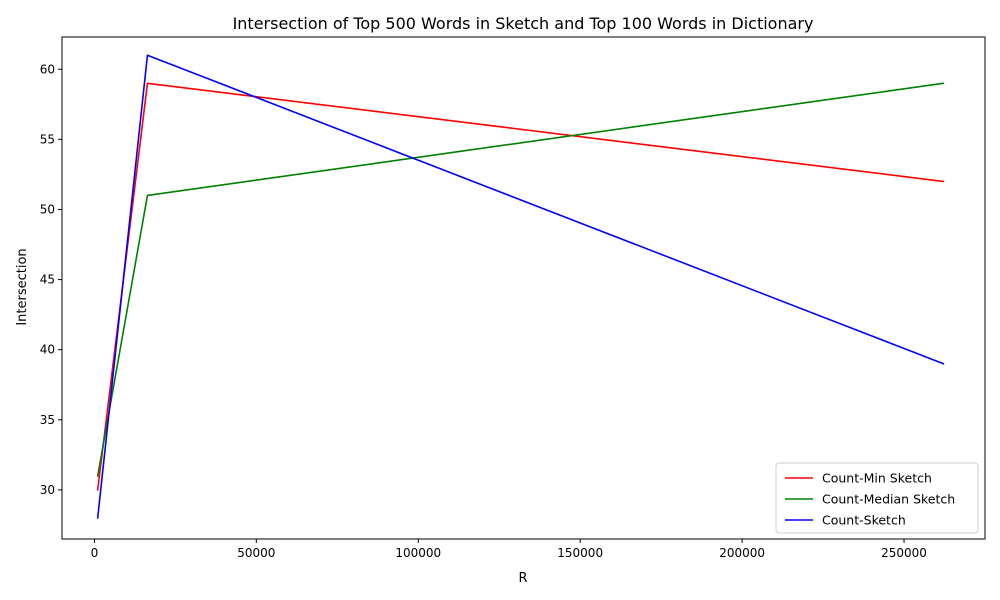  What do you see at coordinates (47, 350) in the screenshot?
I see `y-tick-label: 40` at bounding box center [47, 350].